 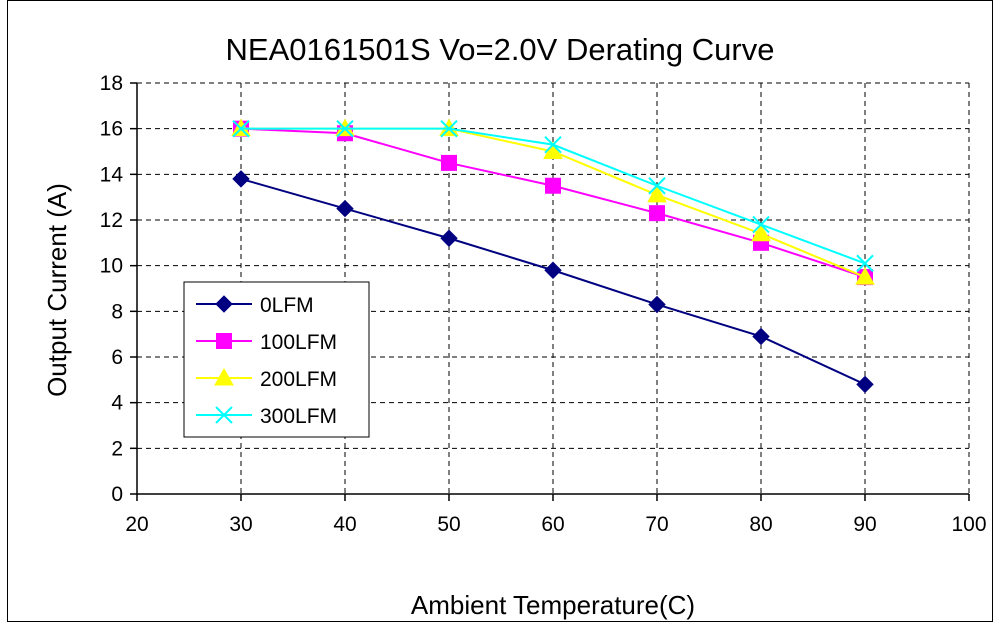 What do you see at coordinates (276, 359) in the screenshot?
I see `legend: 0LFM 100LFM 200LFM 300LFM` at bounding box center [276, 359].